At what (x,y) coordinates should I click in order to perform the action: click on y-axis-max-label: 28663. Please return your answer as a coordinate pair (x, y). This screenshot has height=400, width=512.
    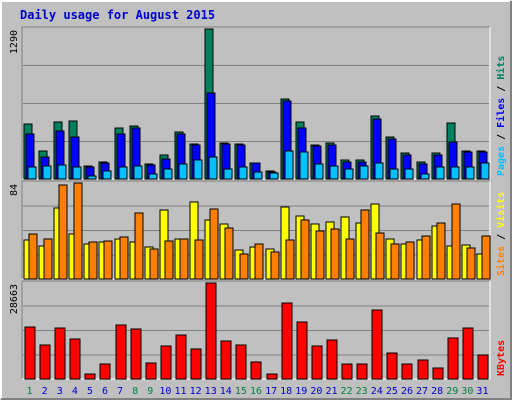
    Looking at the image, I should click on (14, 299).